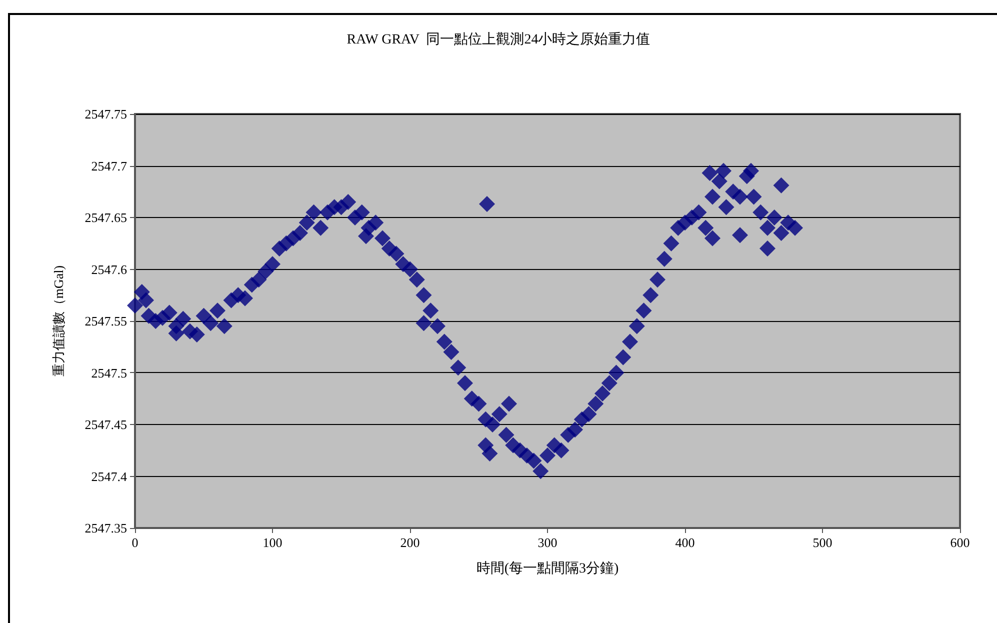 This screenshot has width=997, height=623. What do you see at coordinates (498, 40) in the screenshot?
I see `chart-title: RAW GRAV 同一點位上觀測24小時之原始重力值` at bounding box center [498, 40].